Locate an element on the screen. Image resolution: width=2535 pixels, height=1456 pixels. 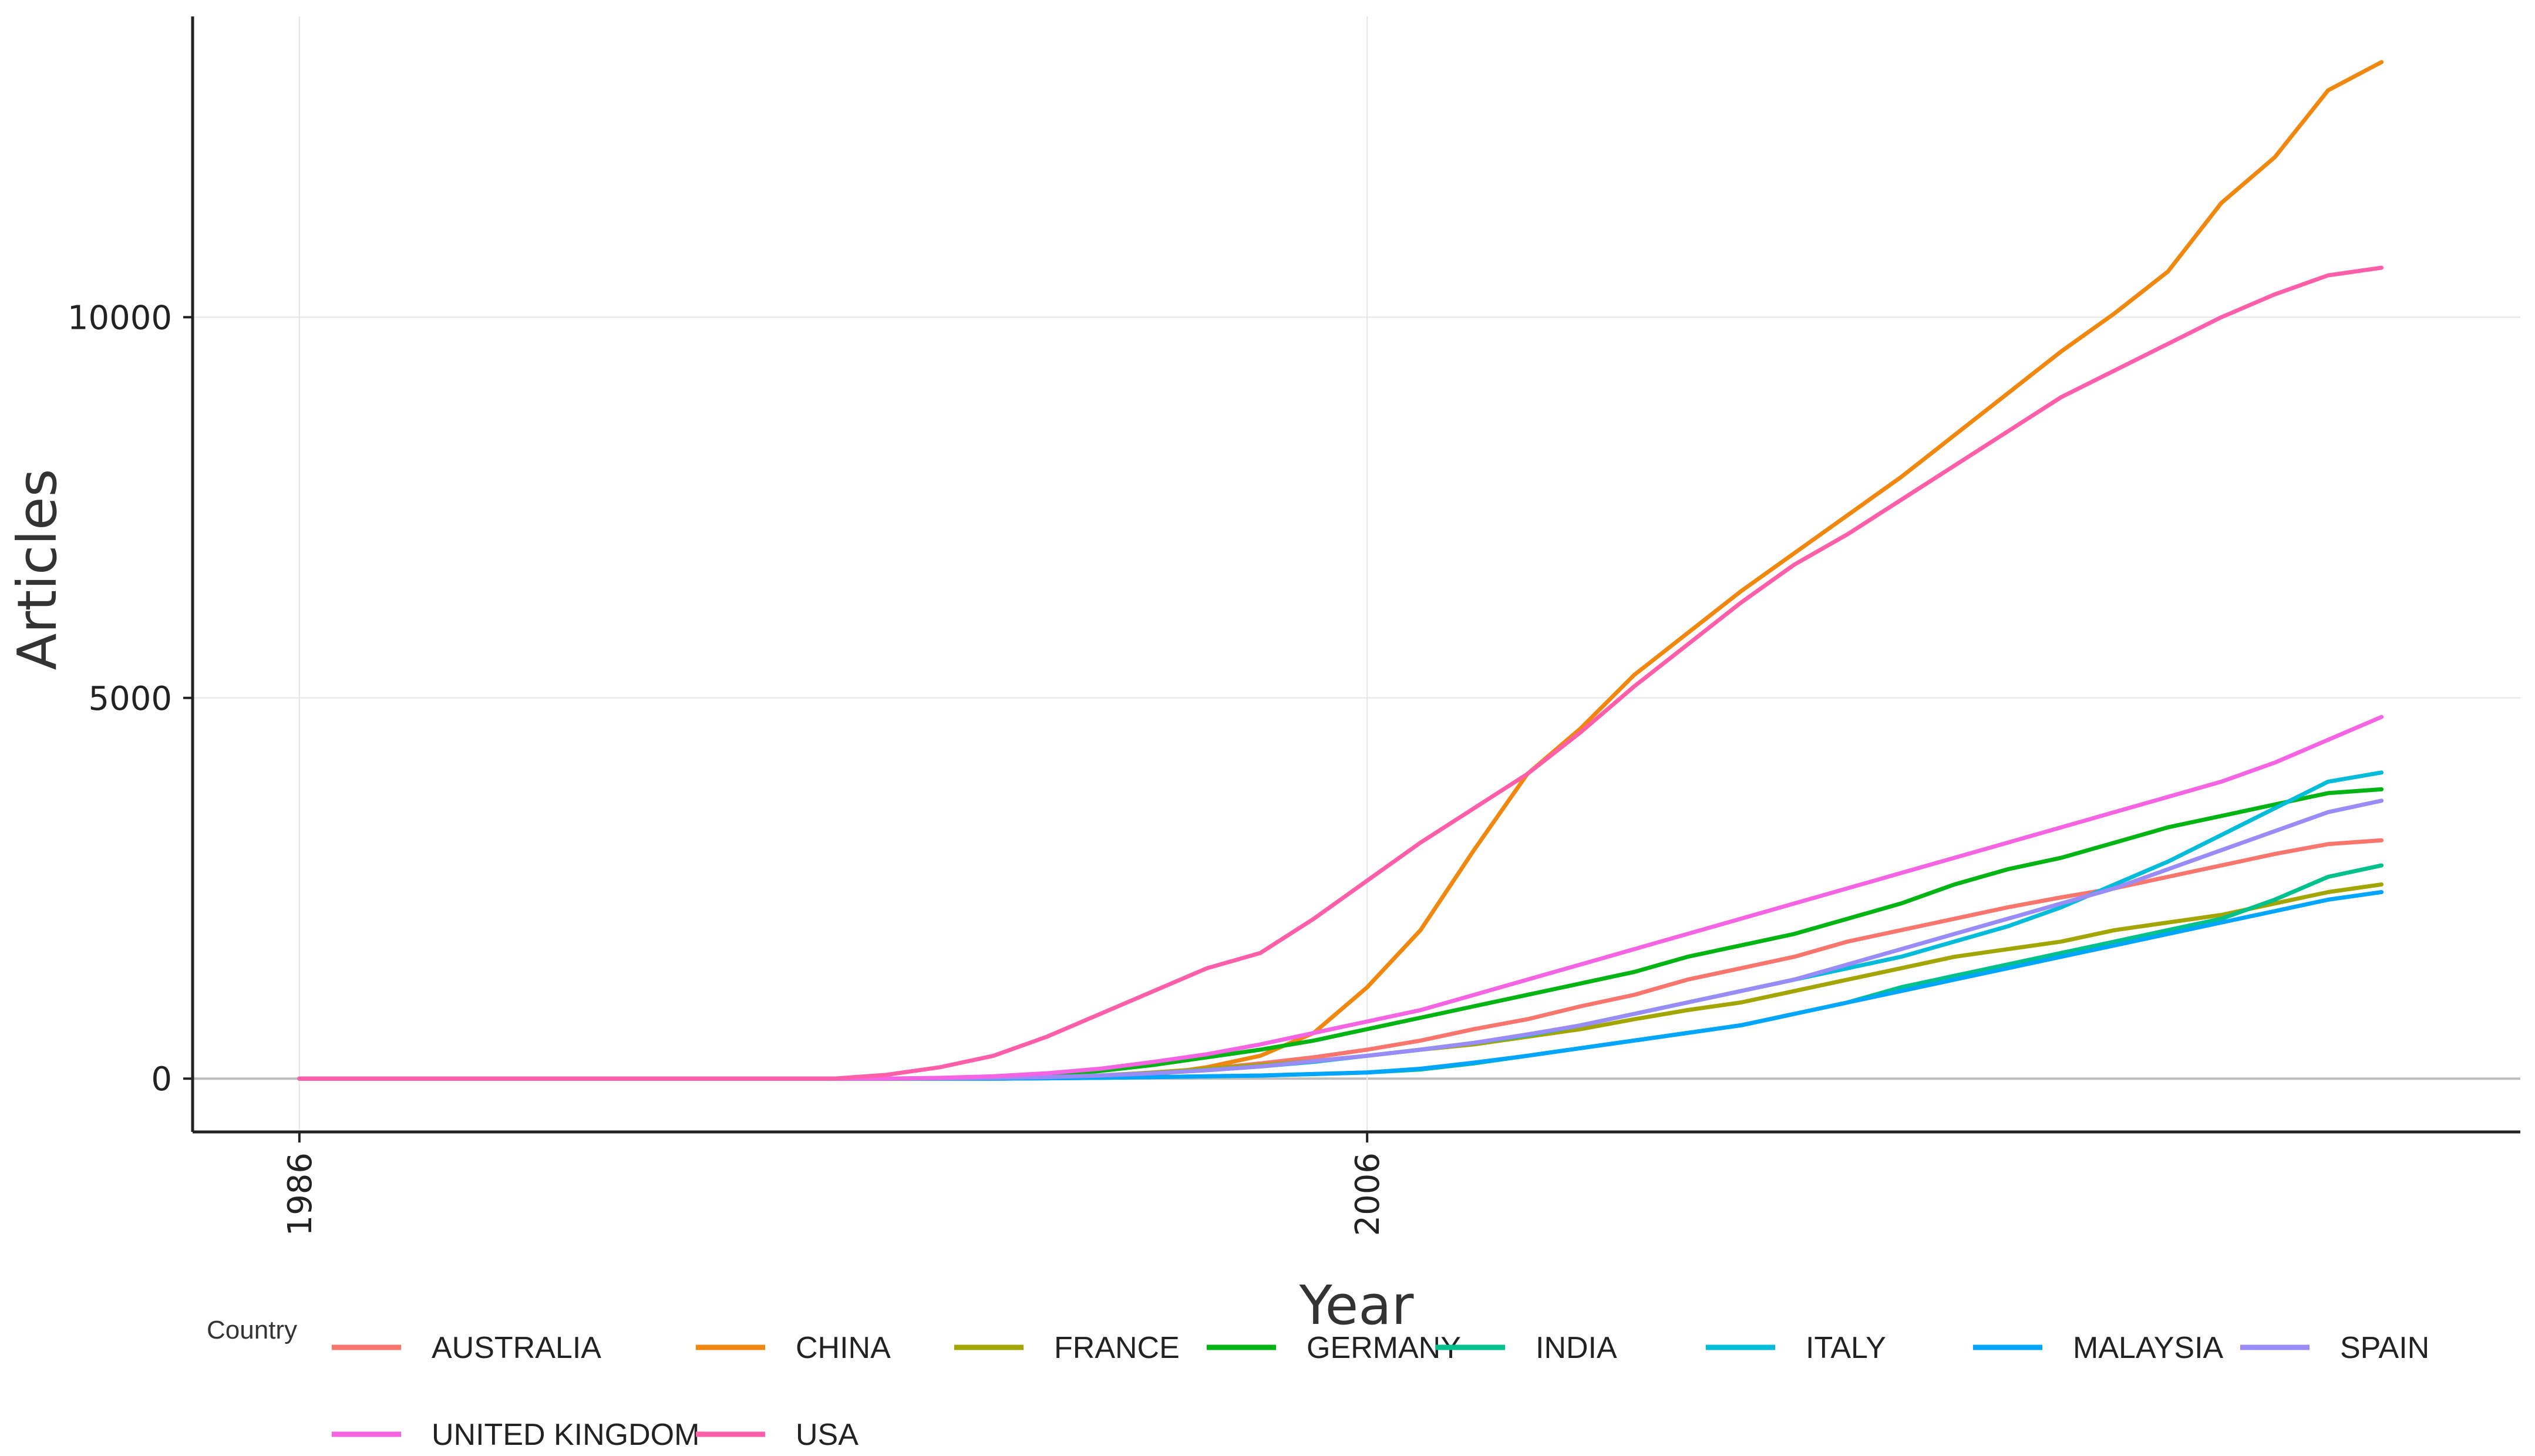
legend-label: INDIA is located at coordinates (1577, 1348).